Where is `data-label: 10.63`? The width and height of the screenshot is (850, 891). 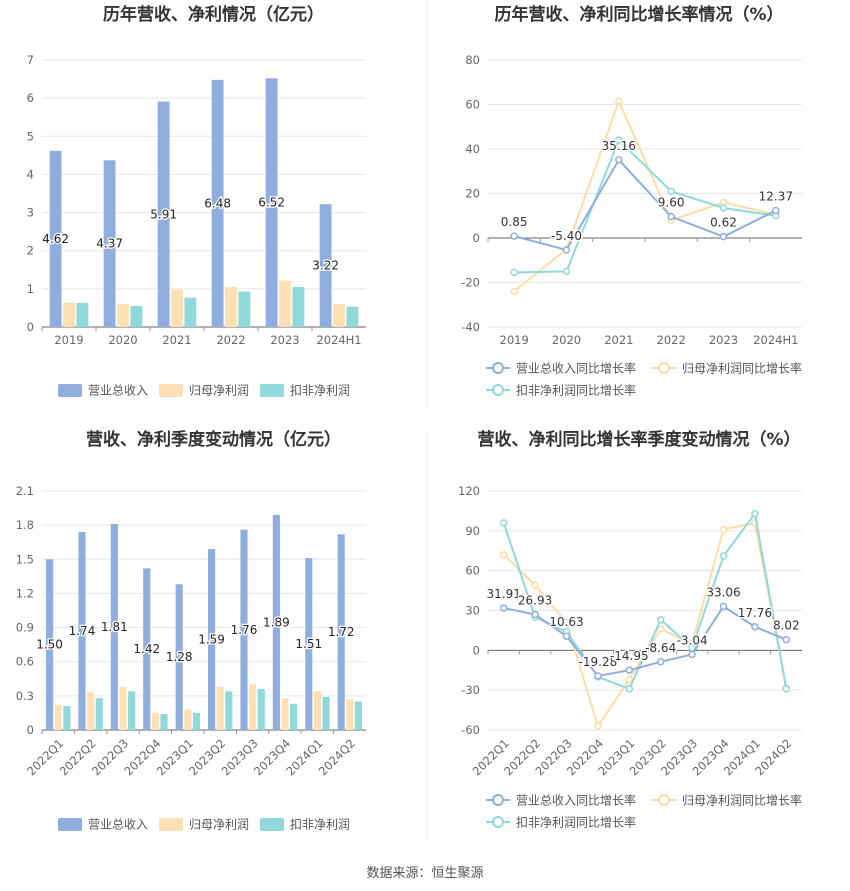
data-label: 10.63 is located at coordinates (566, 622).